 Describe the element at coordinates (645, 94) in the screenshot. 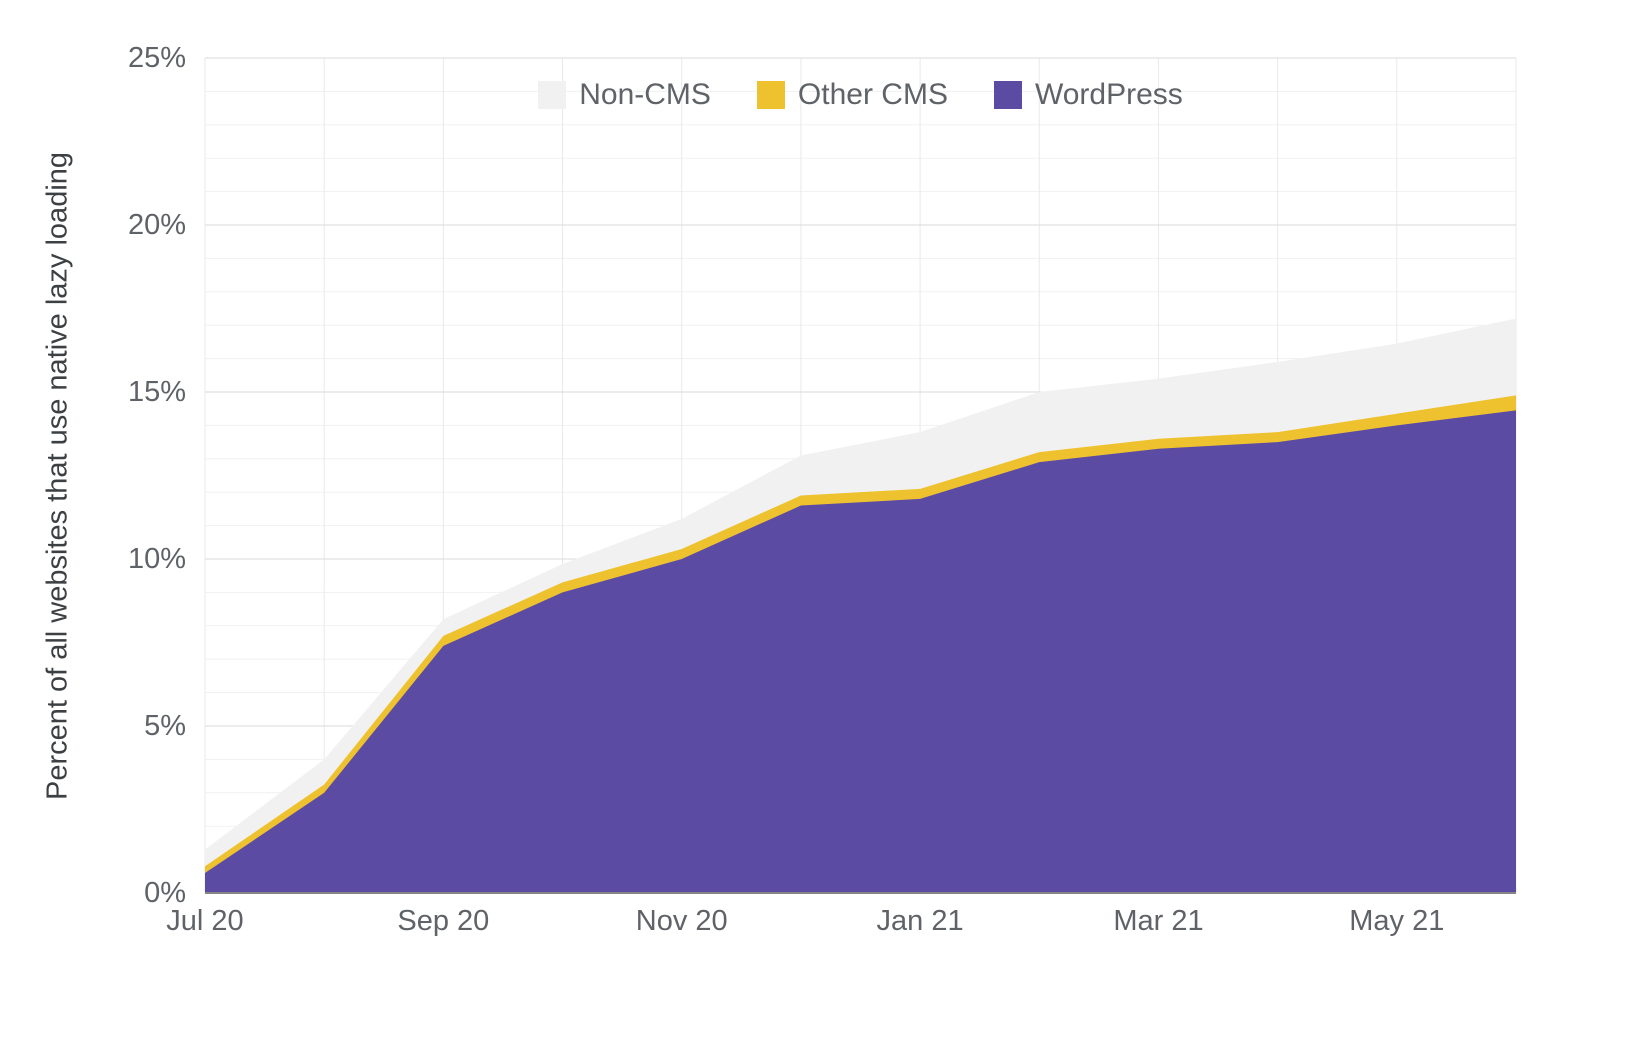

I see `legend-label-non-cms: Non-CMS` at that location.